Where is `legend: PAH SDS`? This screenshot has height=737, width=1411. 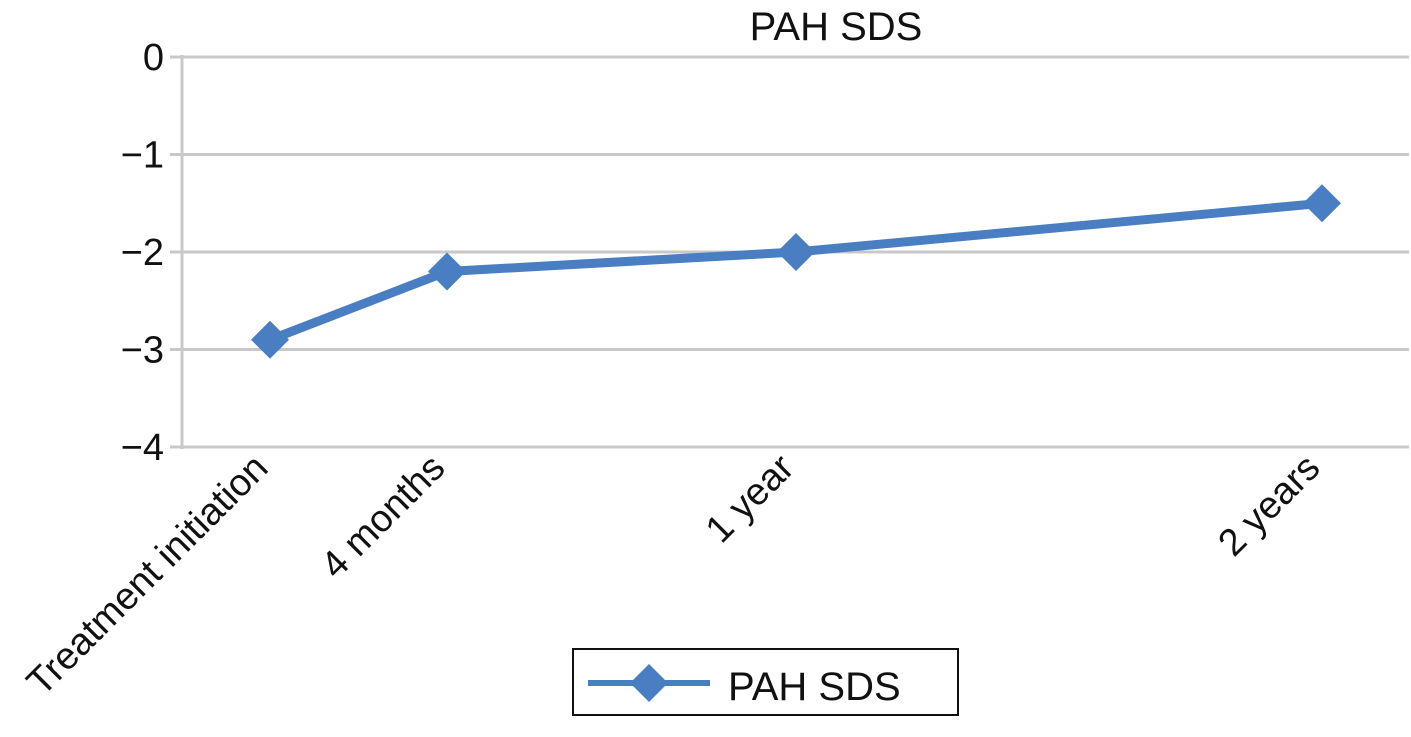 legend: PAH SDS is located at coordinates (765, 682).